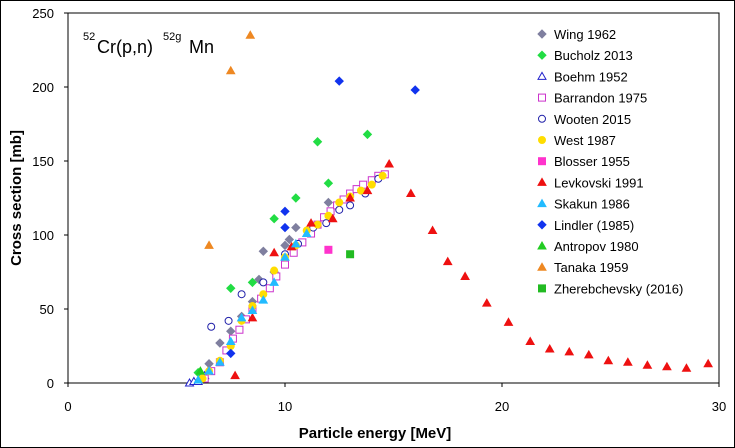 Image resolution: width=735 pixels, height=448 pixels. I want to click on legend-label: Levkovski 1991, so click(599, 182).